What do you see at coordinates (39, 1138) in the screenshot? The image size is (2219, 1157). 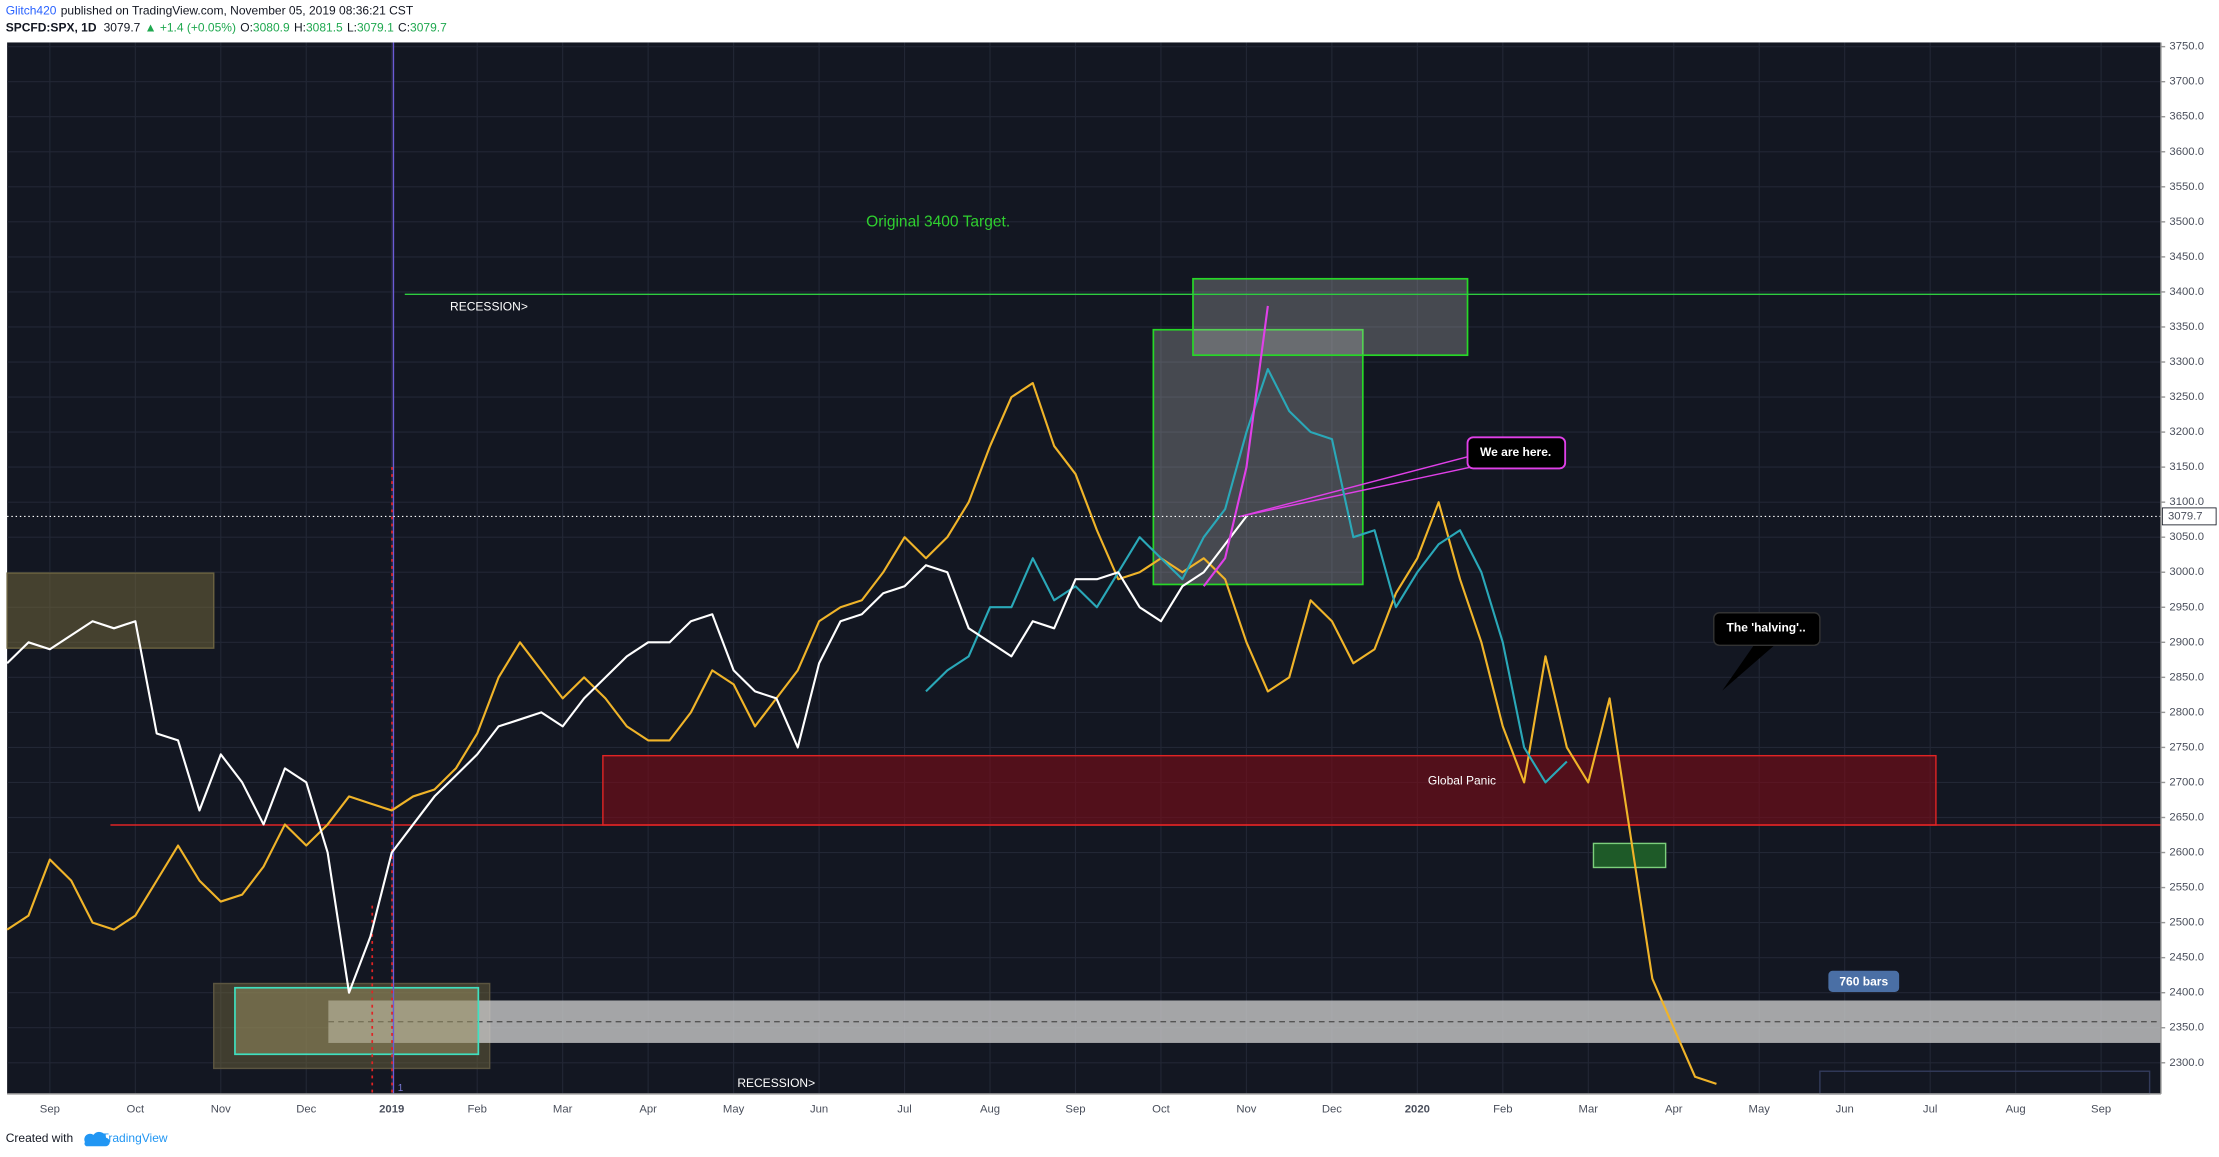 I see `created-with: Created with` at bounding box center [39, 1138].